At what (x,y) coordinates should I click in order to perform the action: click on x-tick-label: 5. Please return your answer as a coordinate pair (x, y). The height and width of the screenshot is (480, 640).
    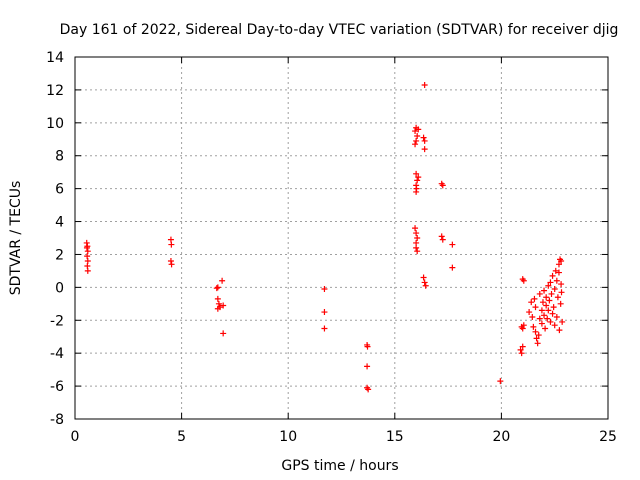
    Looking at the image, I should click on (181, 437).